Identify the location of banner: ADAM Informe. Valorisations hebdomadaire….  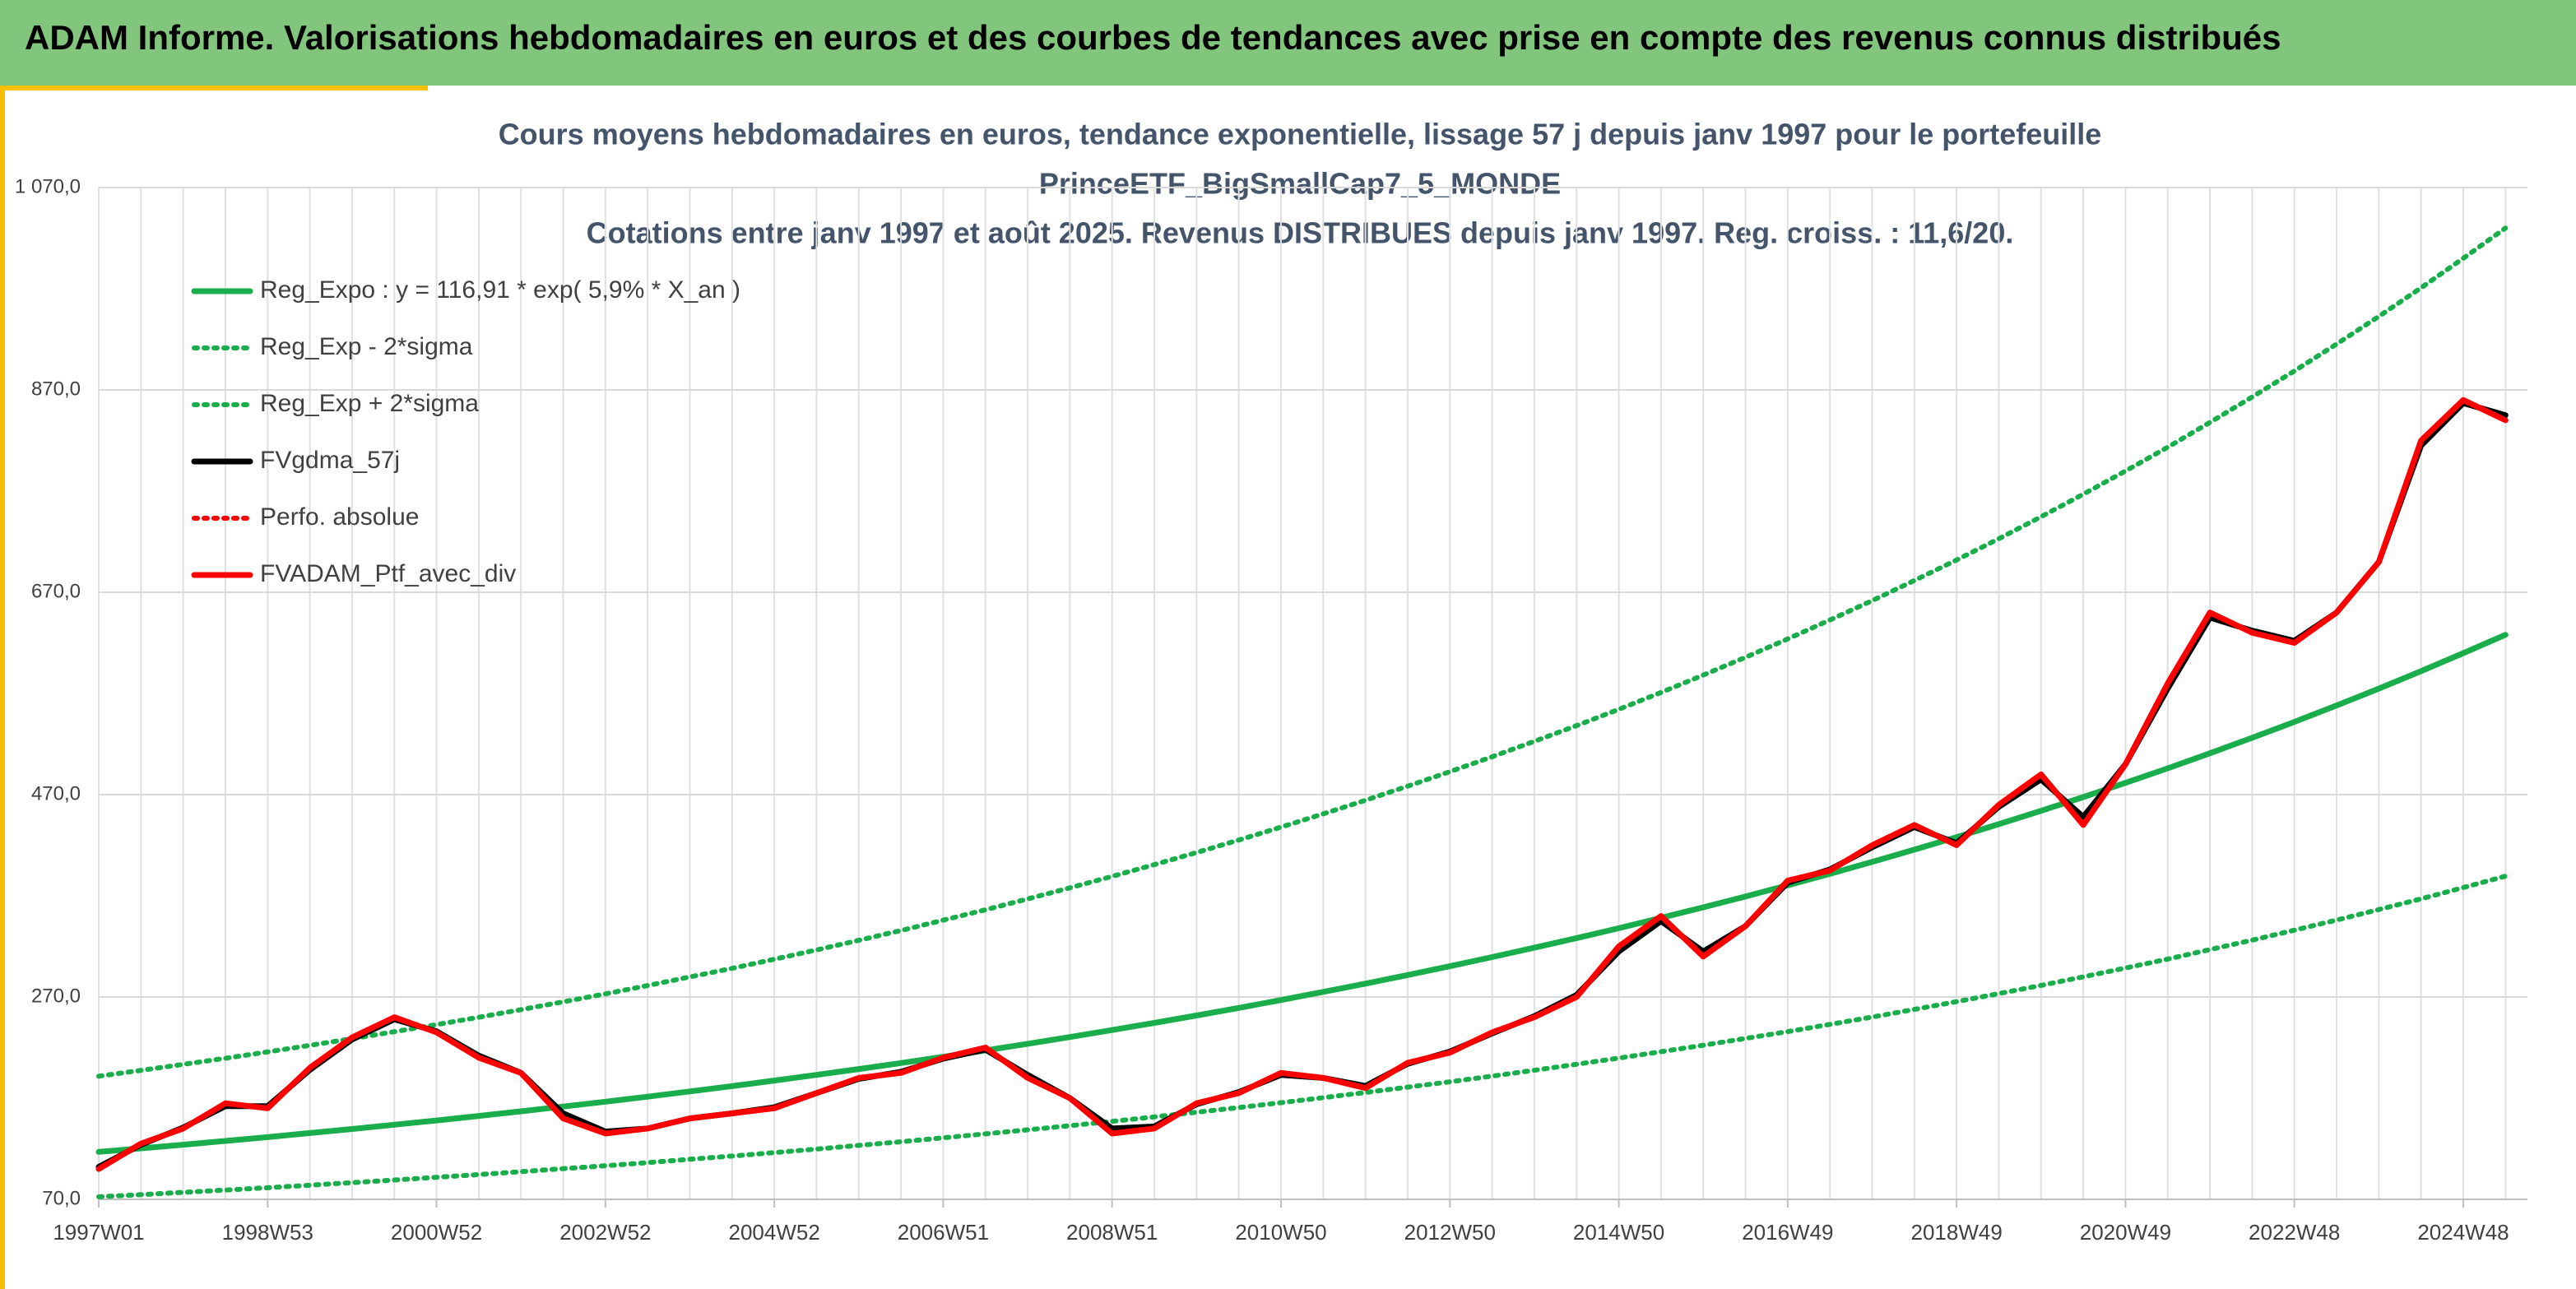
(1288, 43).